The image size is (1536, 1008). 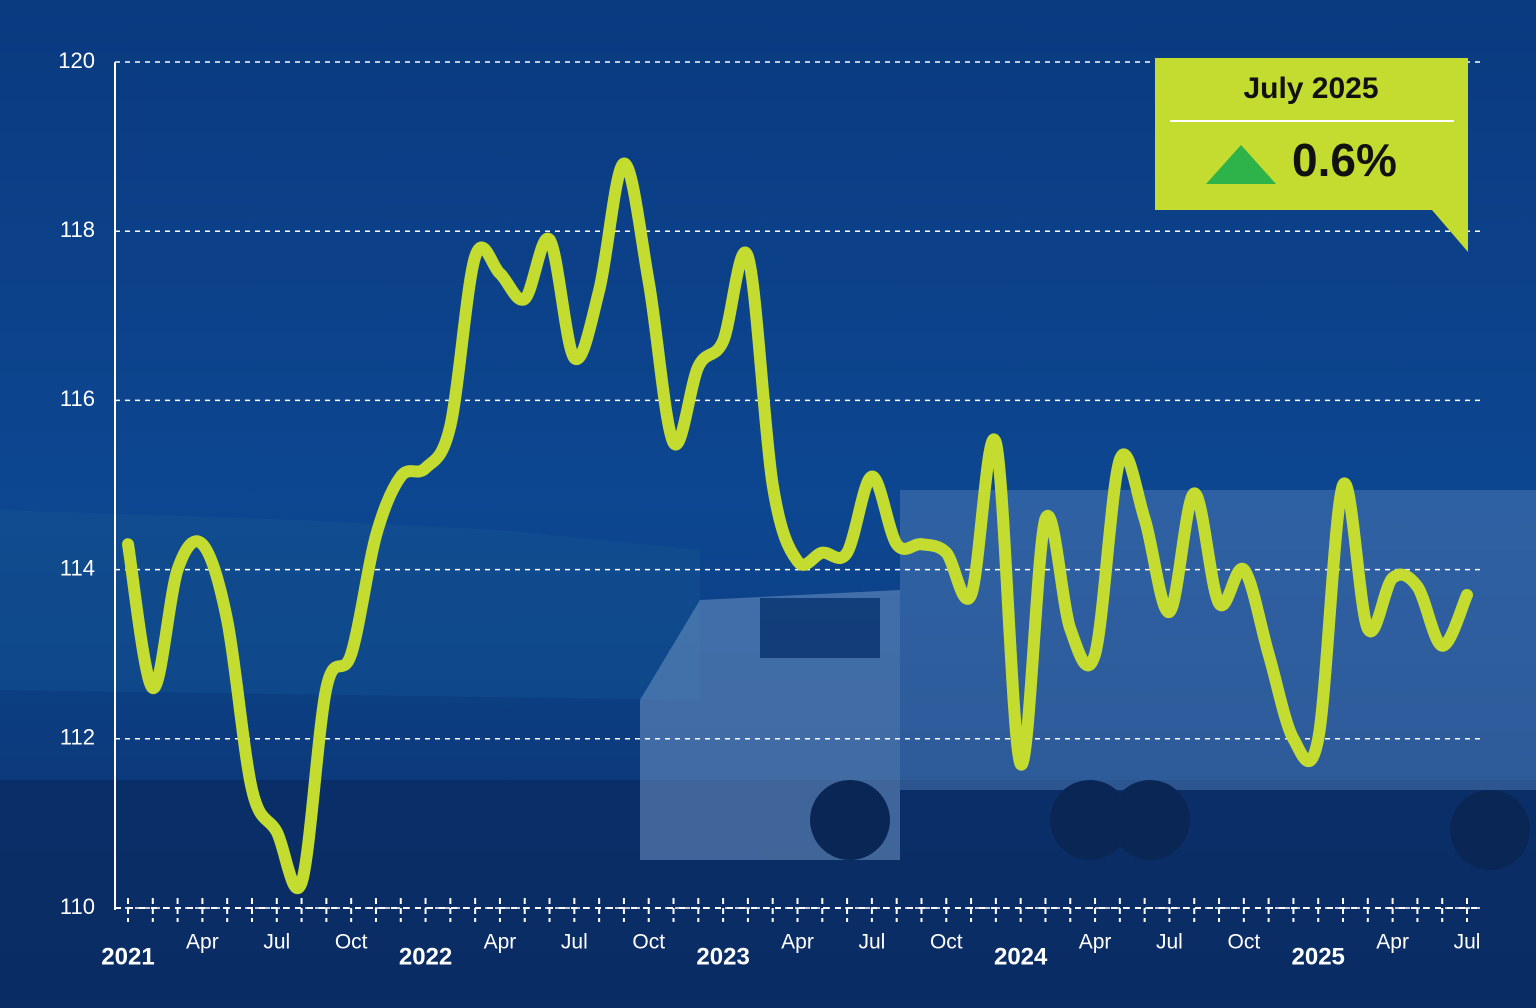 I want to click on up-arrow, so click(x=1241, y=164).